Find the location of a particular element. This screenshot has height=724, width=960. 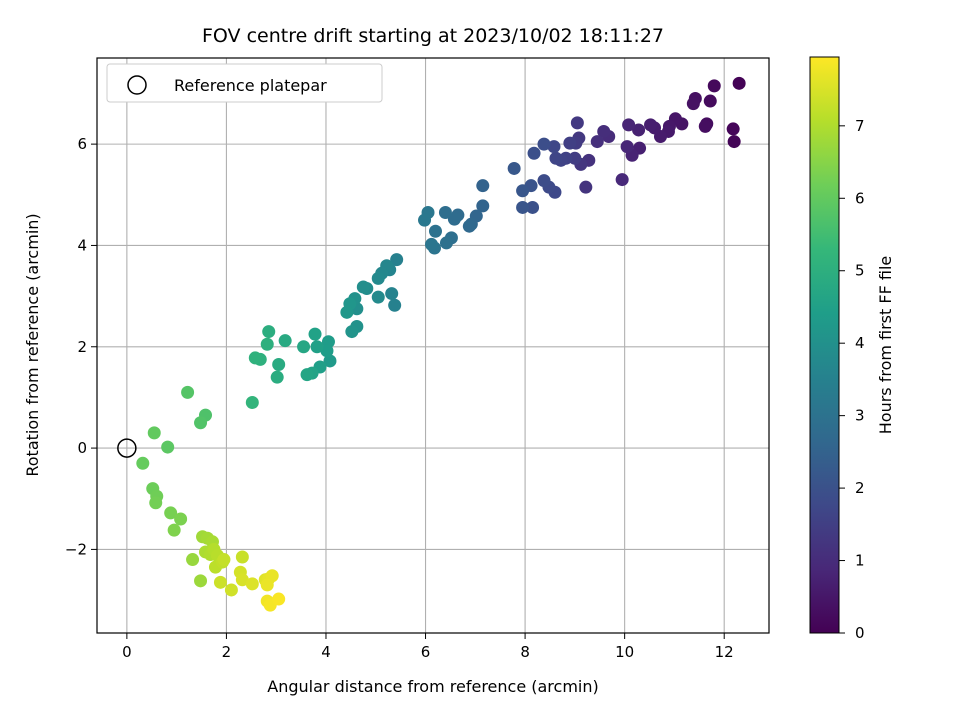

y-tick-label: 4 is located at coordinates (82, 245).